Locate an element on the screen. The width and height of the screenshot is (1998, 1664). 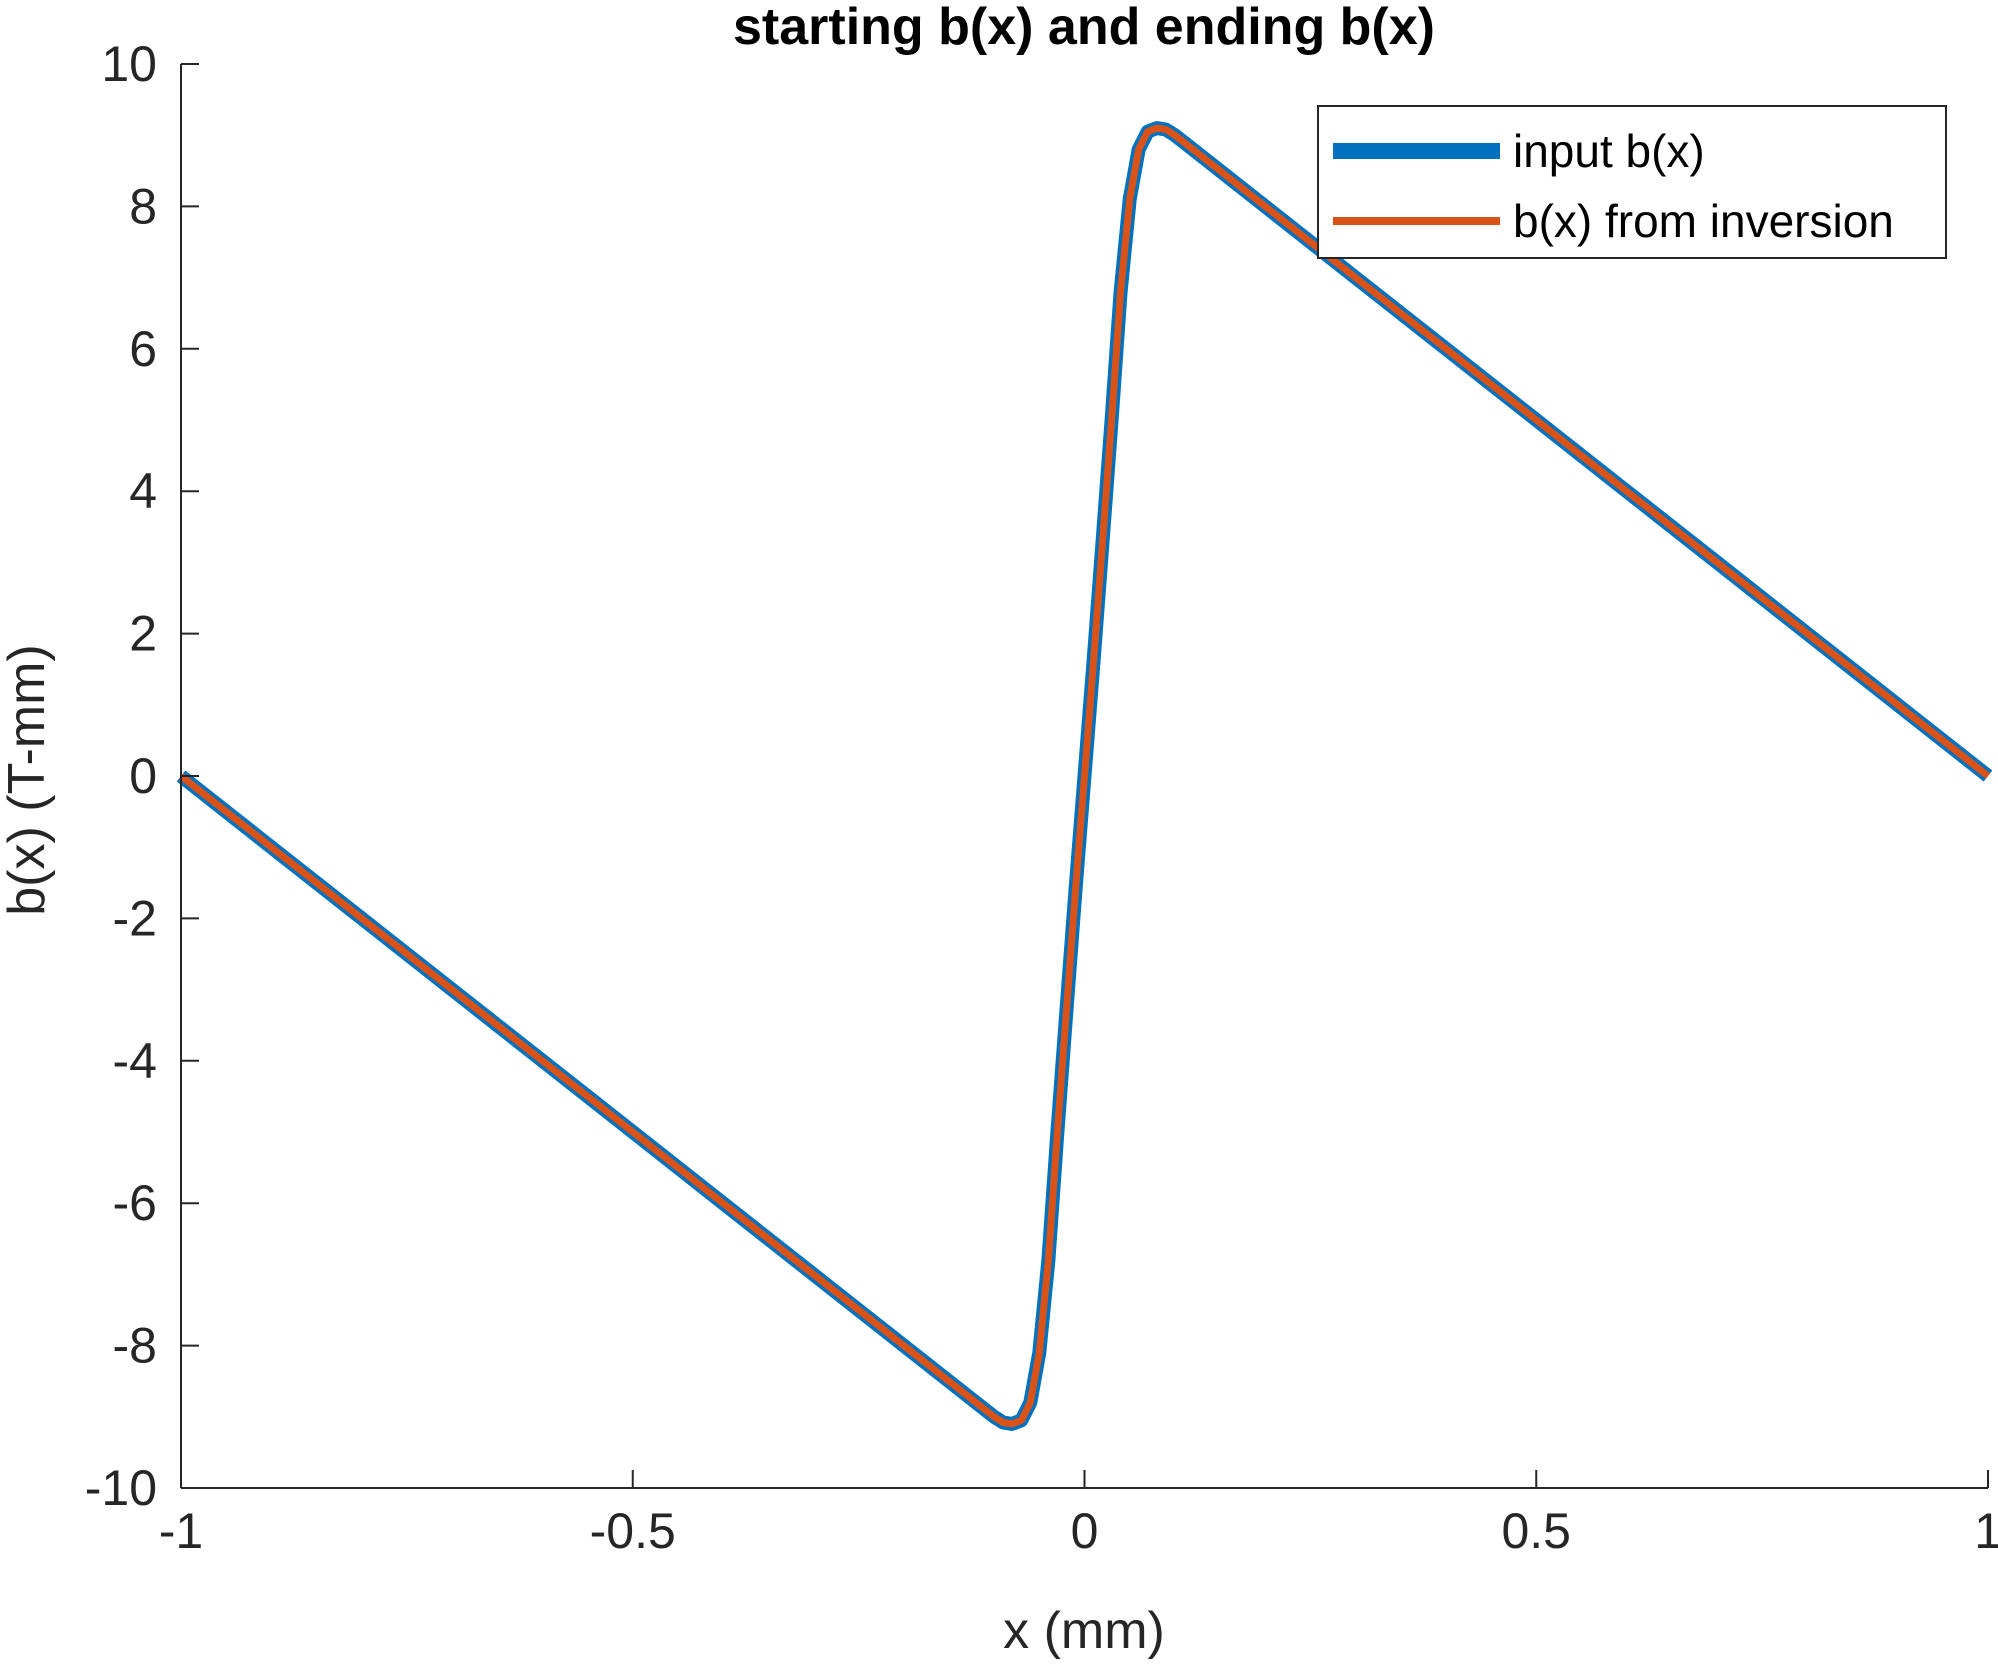
x-tick-label: 1 is located at coordinates (1986, 1531).